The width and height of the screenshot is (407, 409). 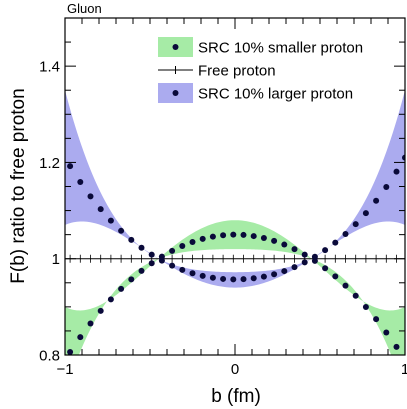 What do you see at coordinates (280, 48) in the screenshot?
I see `legend-label-smaller: SRC 10% smaller proton` at bounding box center [280, 48].